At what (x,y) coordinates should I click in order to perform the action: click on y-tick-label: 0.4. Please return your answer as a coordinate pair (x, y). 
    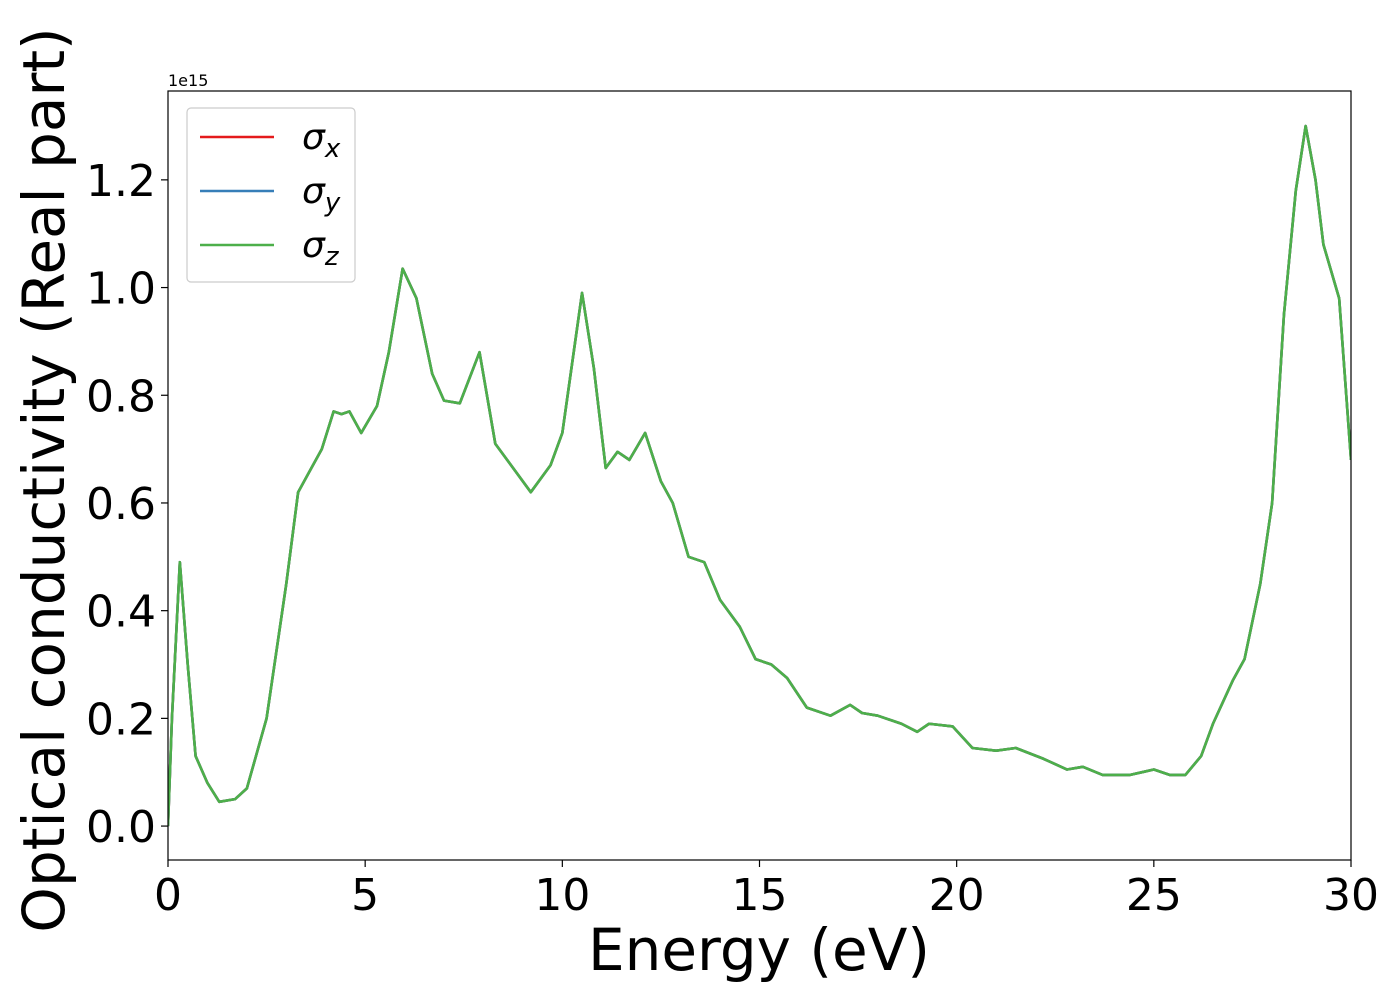
    Looking at the image, I should click on (121, 612).